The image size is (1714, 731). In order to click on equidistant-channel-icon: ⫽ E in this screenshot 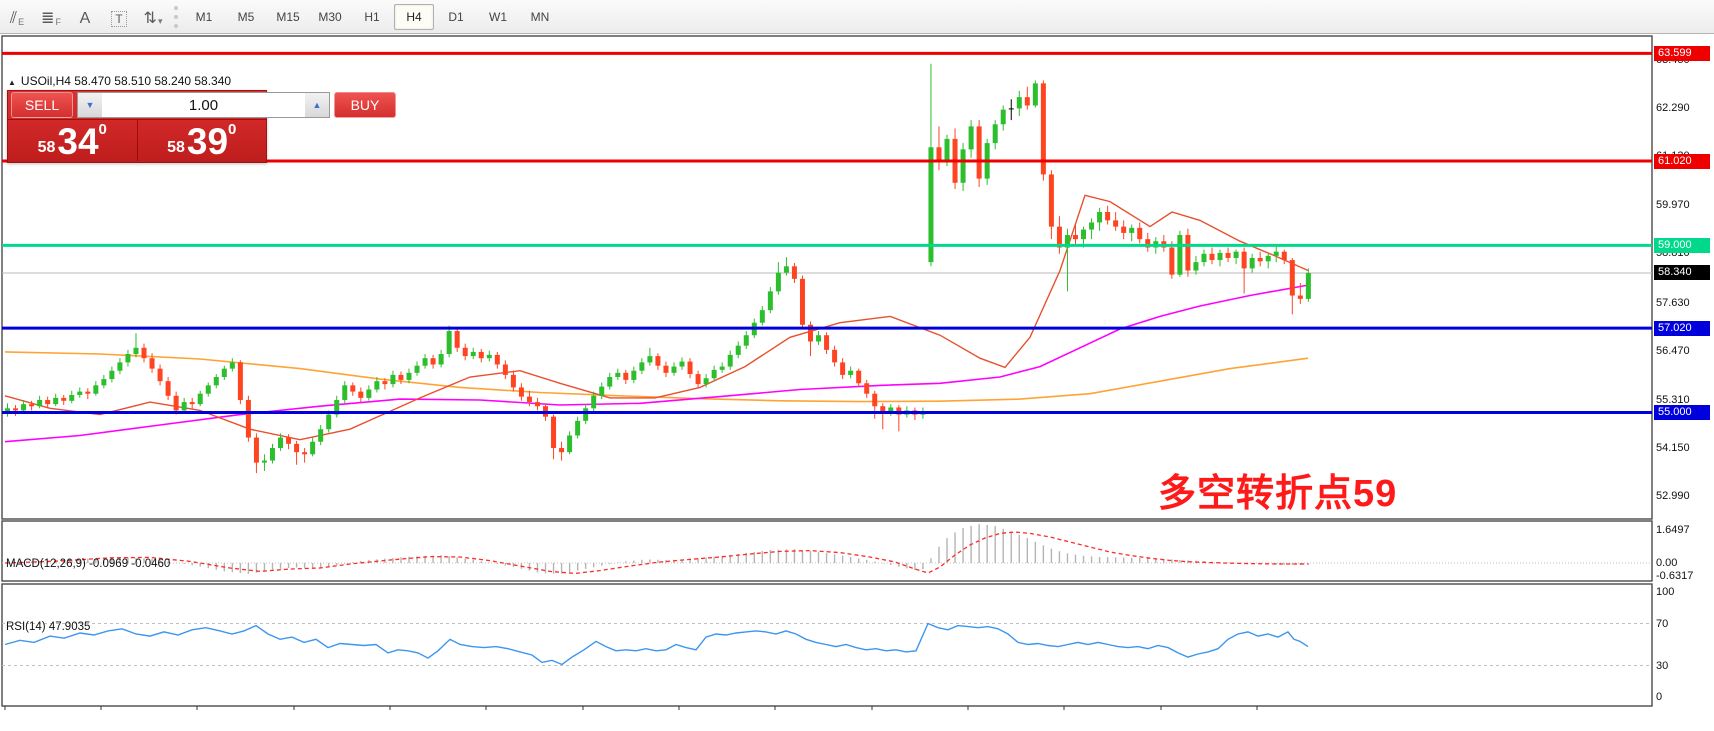, I will do `click(17, 18)`.